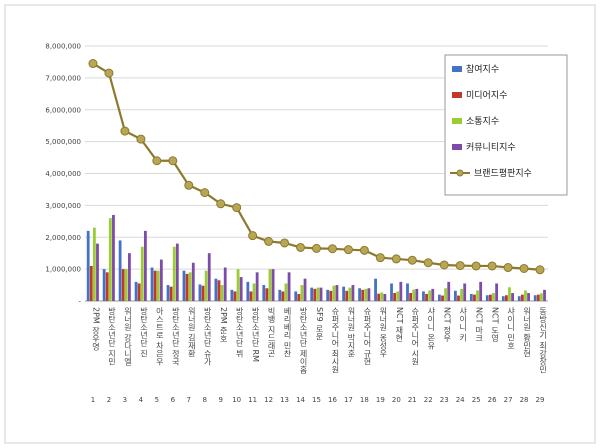 This screenshot has height=448, width=600. What do you see at coordinates (63, 78) in the screenshot?
I see `y-tick-label: 7,000,000` at bounding box center [63, 78].